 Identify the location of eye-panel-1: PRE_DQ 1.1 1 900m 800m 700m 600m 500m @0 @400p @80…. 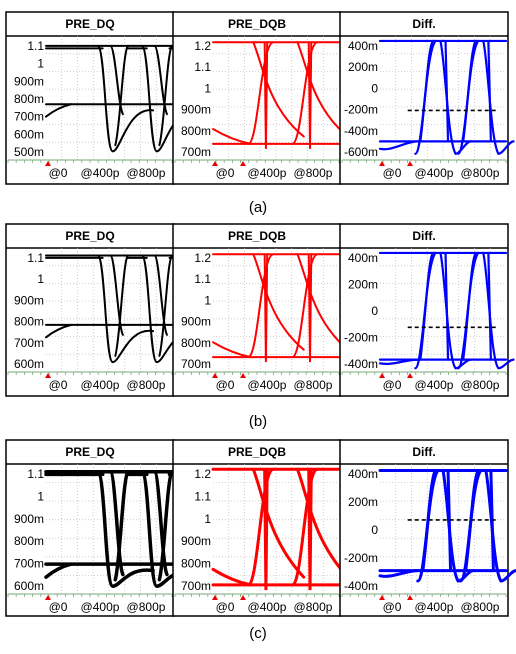
(102, 98).